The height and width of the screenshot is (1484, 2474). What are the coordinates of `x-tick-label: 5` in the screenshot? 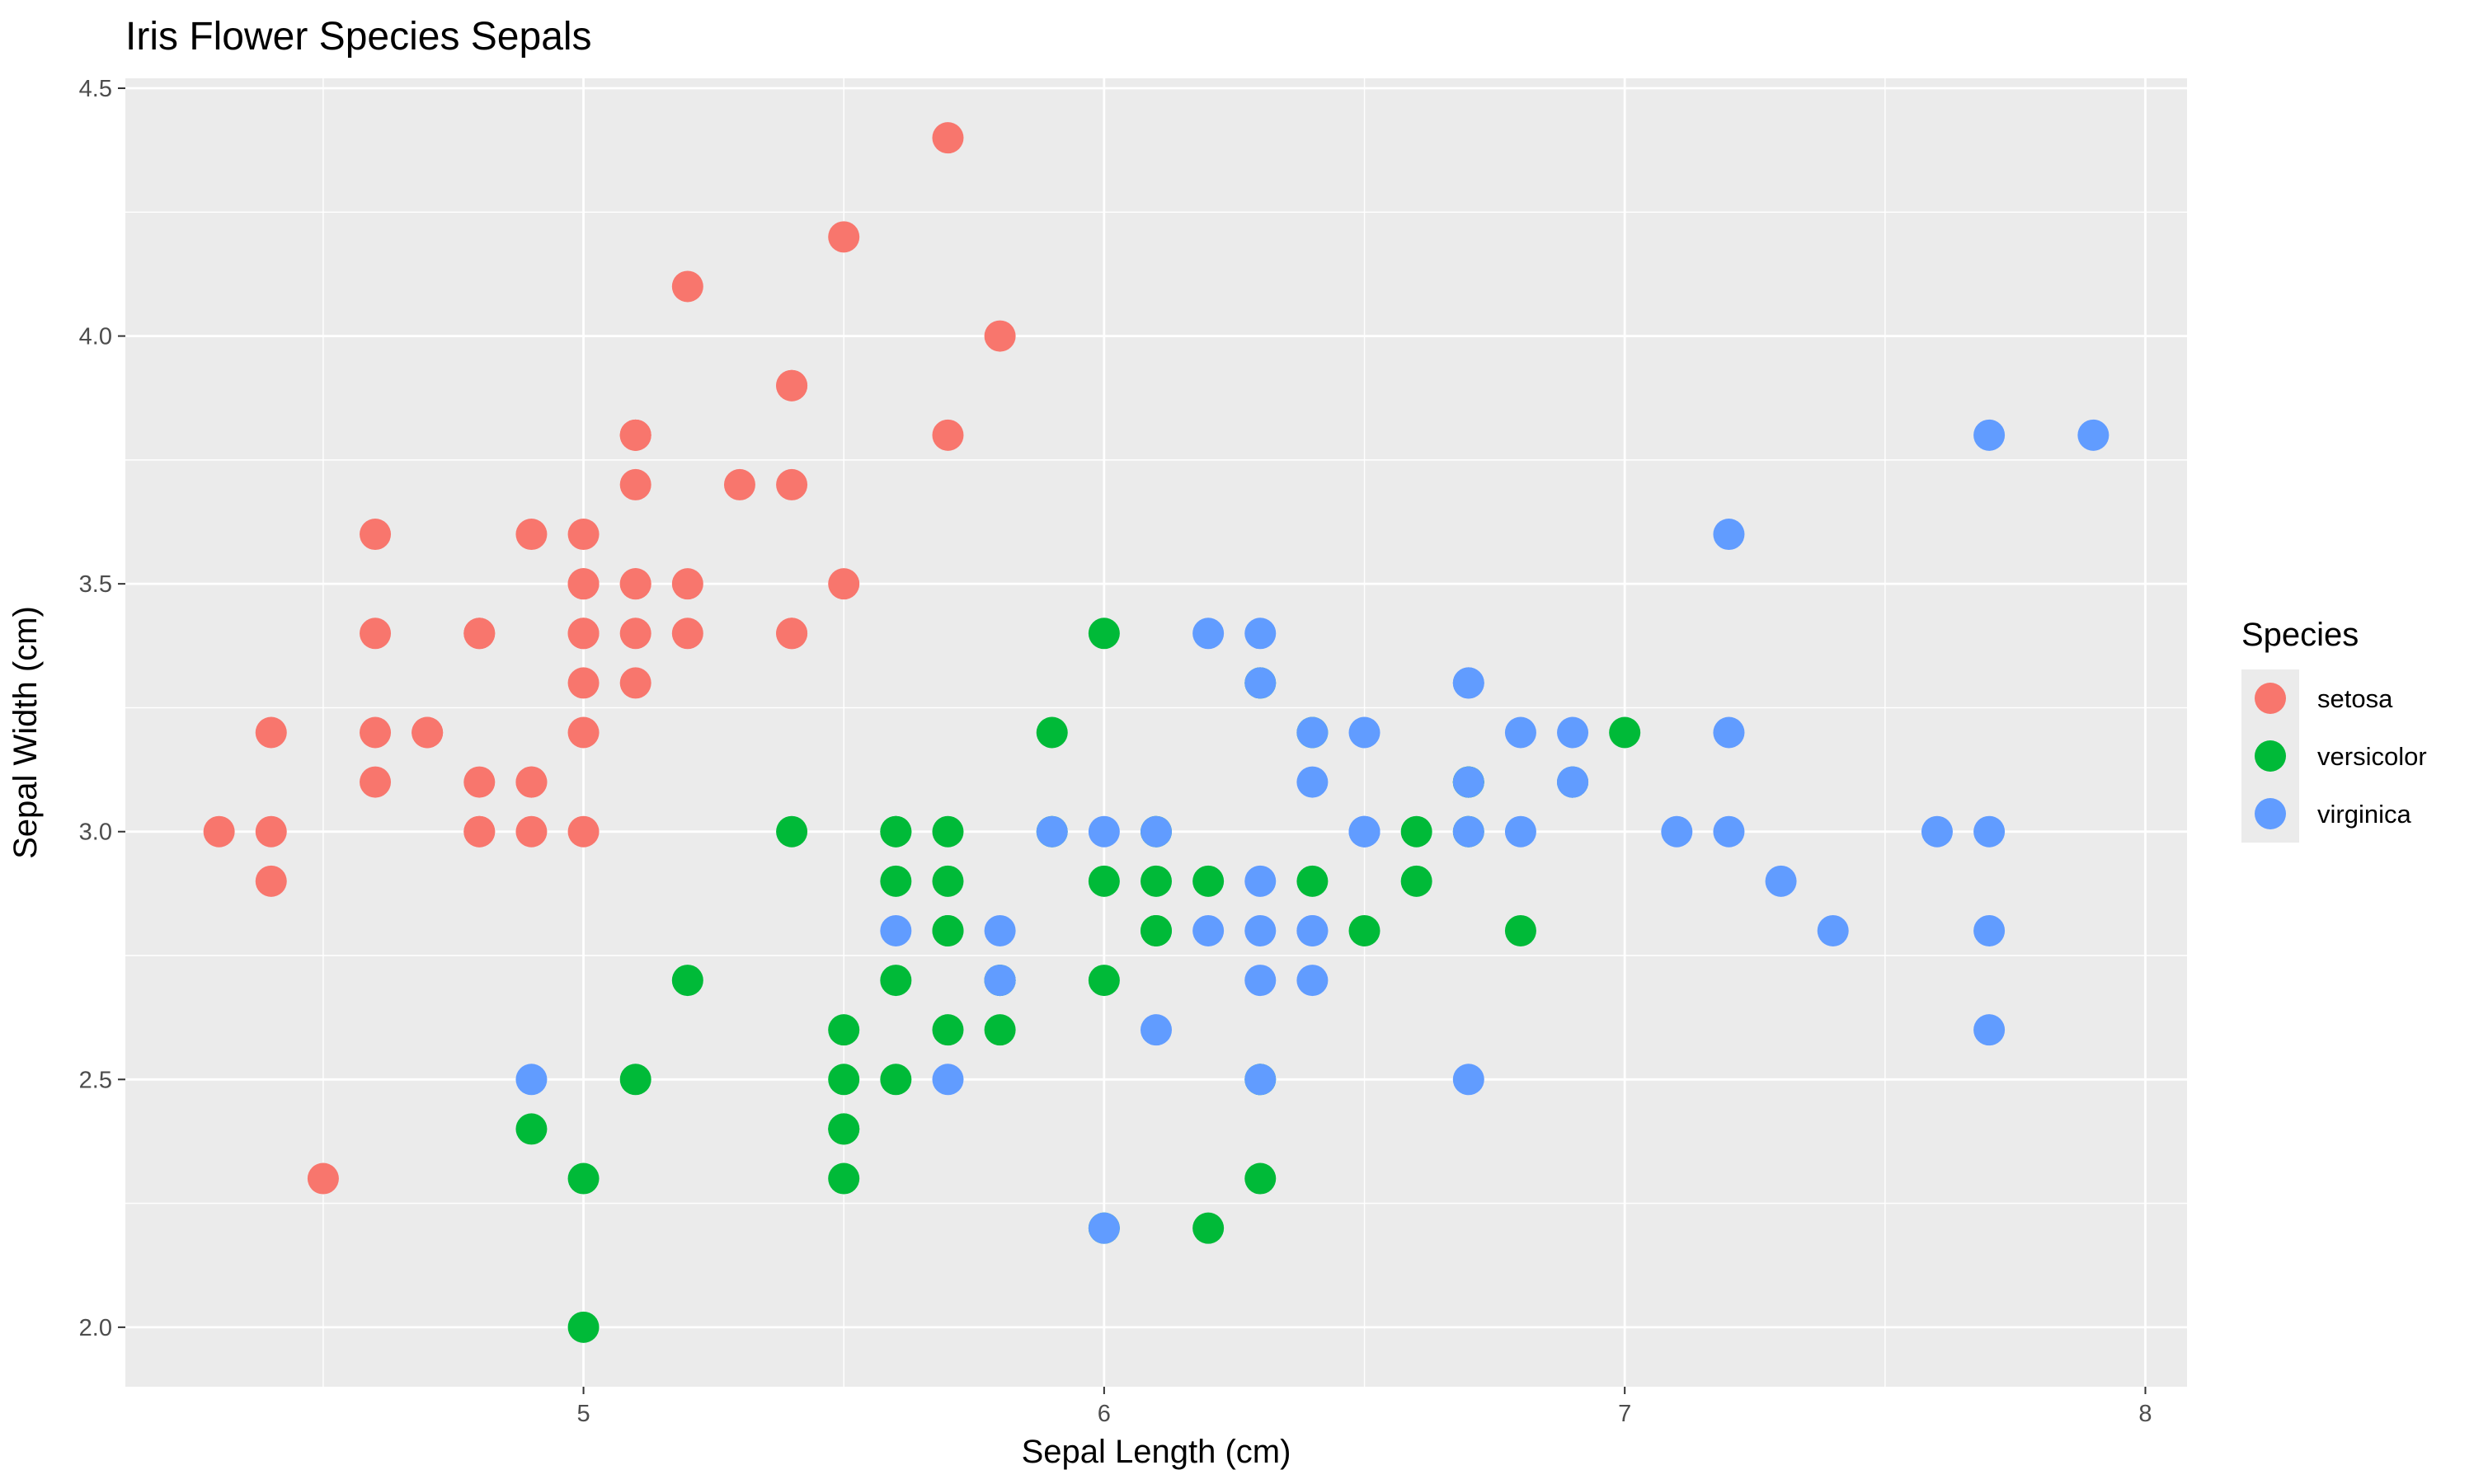 It's located at (583, 1414).